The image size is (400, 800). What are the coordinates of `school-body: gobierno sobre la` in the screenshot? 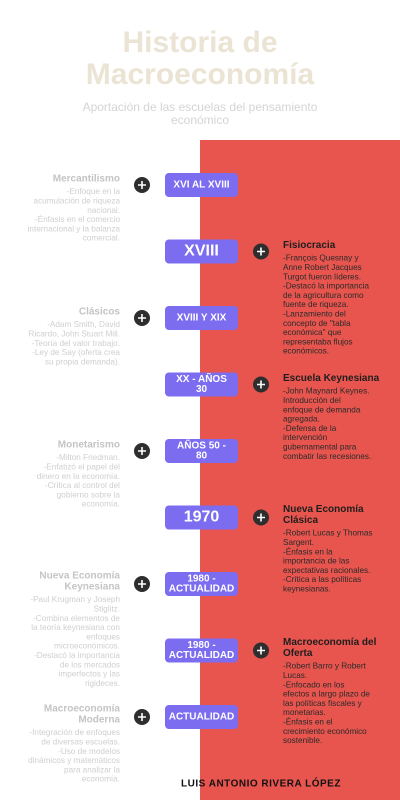 It's located at (89, 494).